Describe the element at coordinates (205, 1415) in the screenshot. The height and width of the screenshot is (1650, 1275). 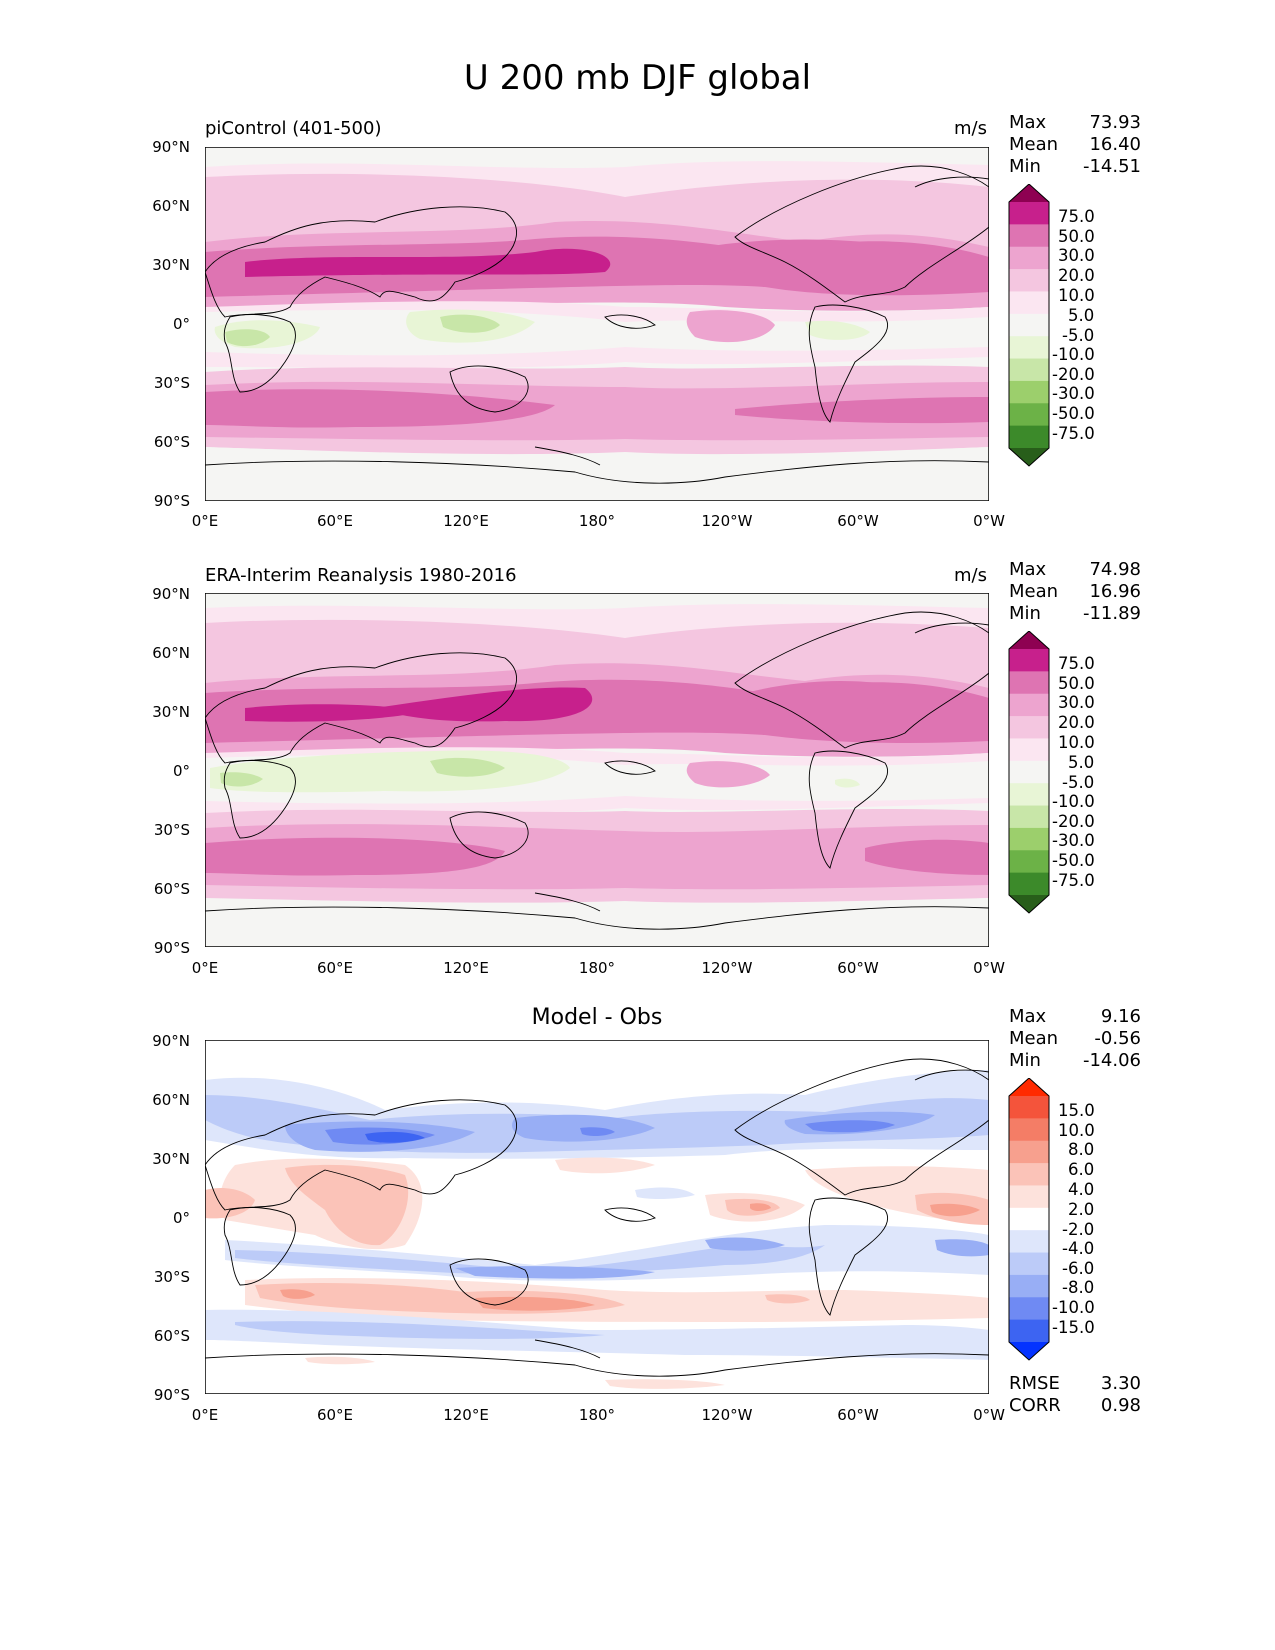
I see `p3-xtick-0e: 0°E` at that location.